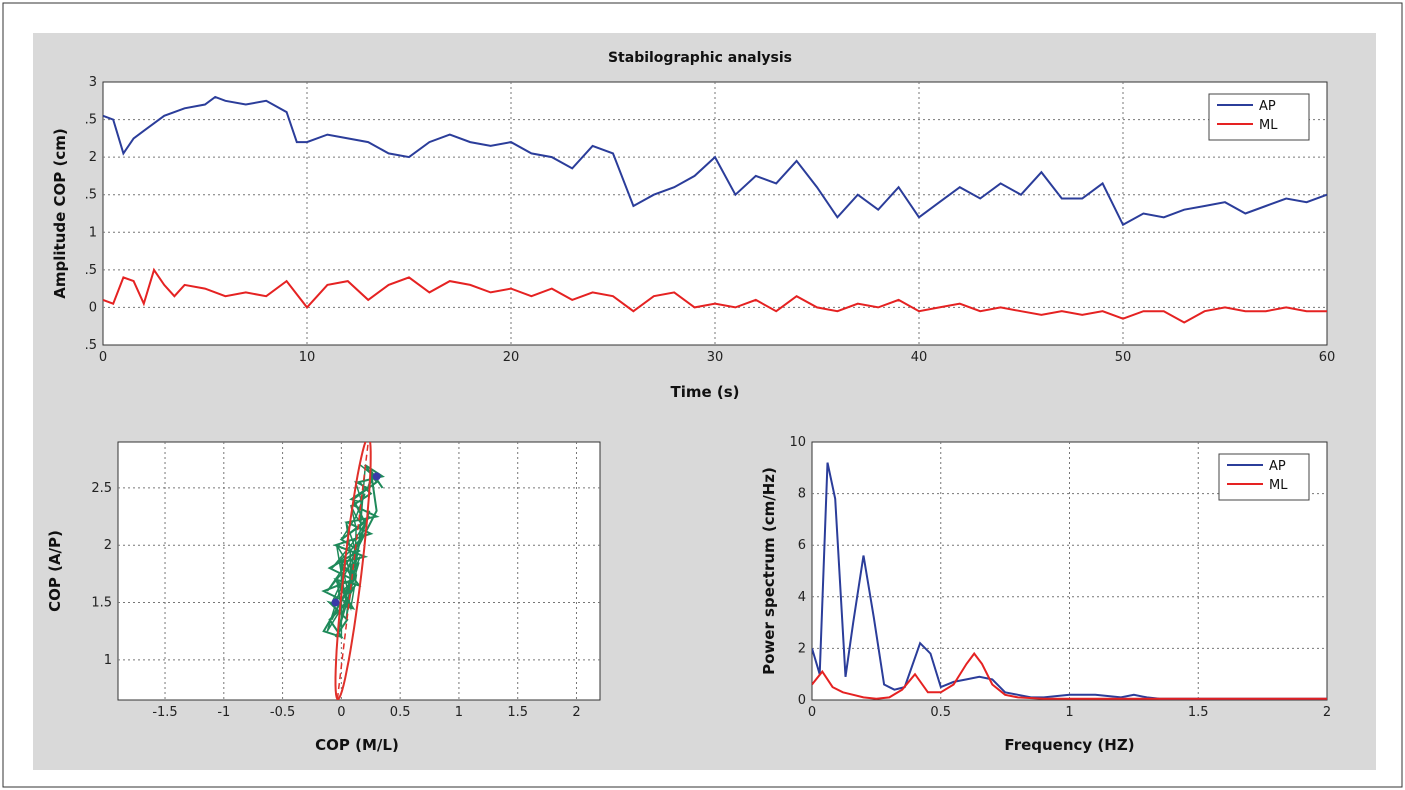 Image resolution: width=1405 pixels, height=790 pixels. I want to click on timeseries-legend, so click(1259, 117).